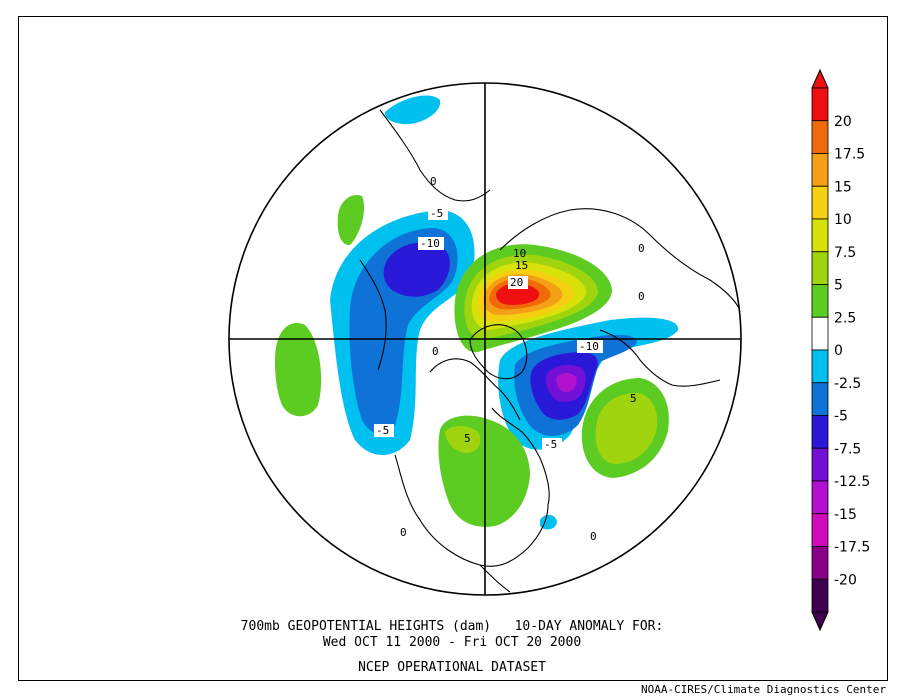 This screenshot has width=904, height=699. I want to click on legend-label: -7.5, so click(847, 449).